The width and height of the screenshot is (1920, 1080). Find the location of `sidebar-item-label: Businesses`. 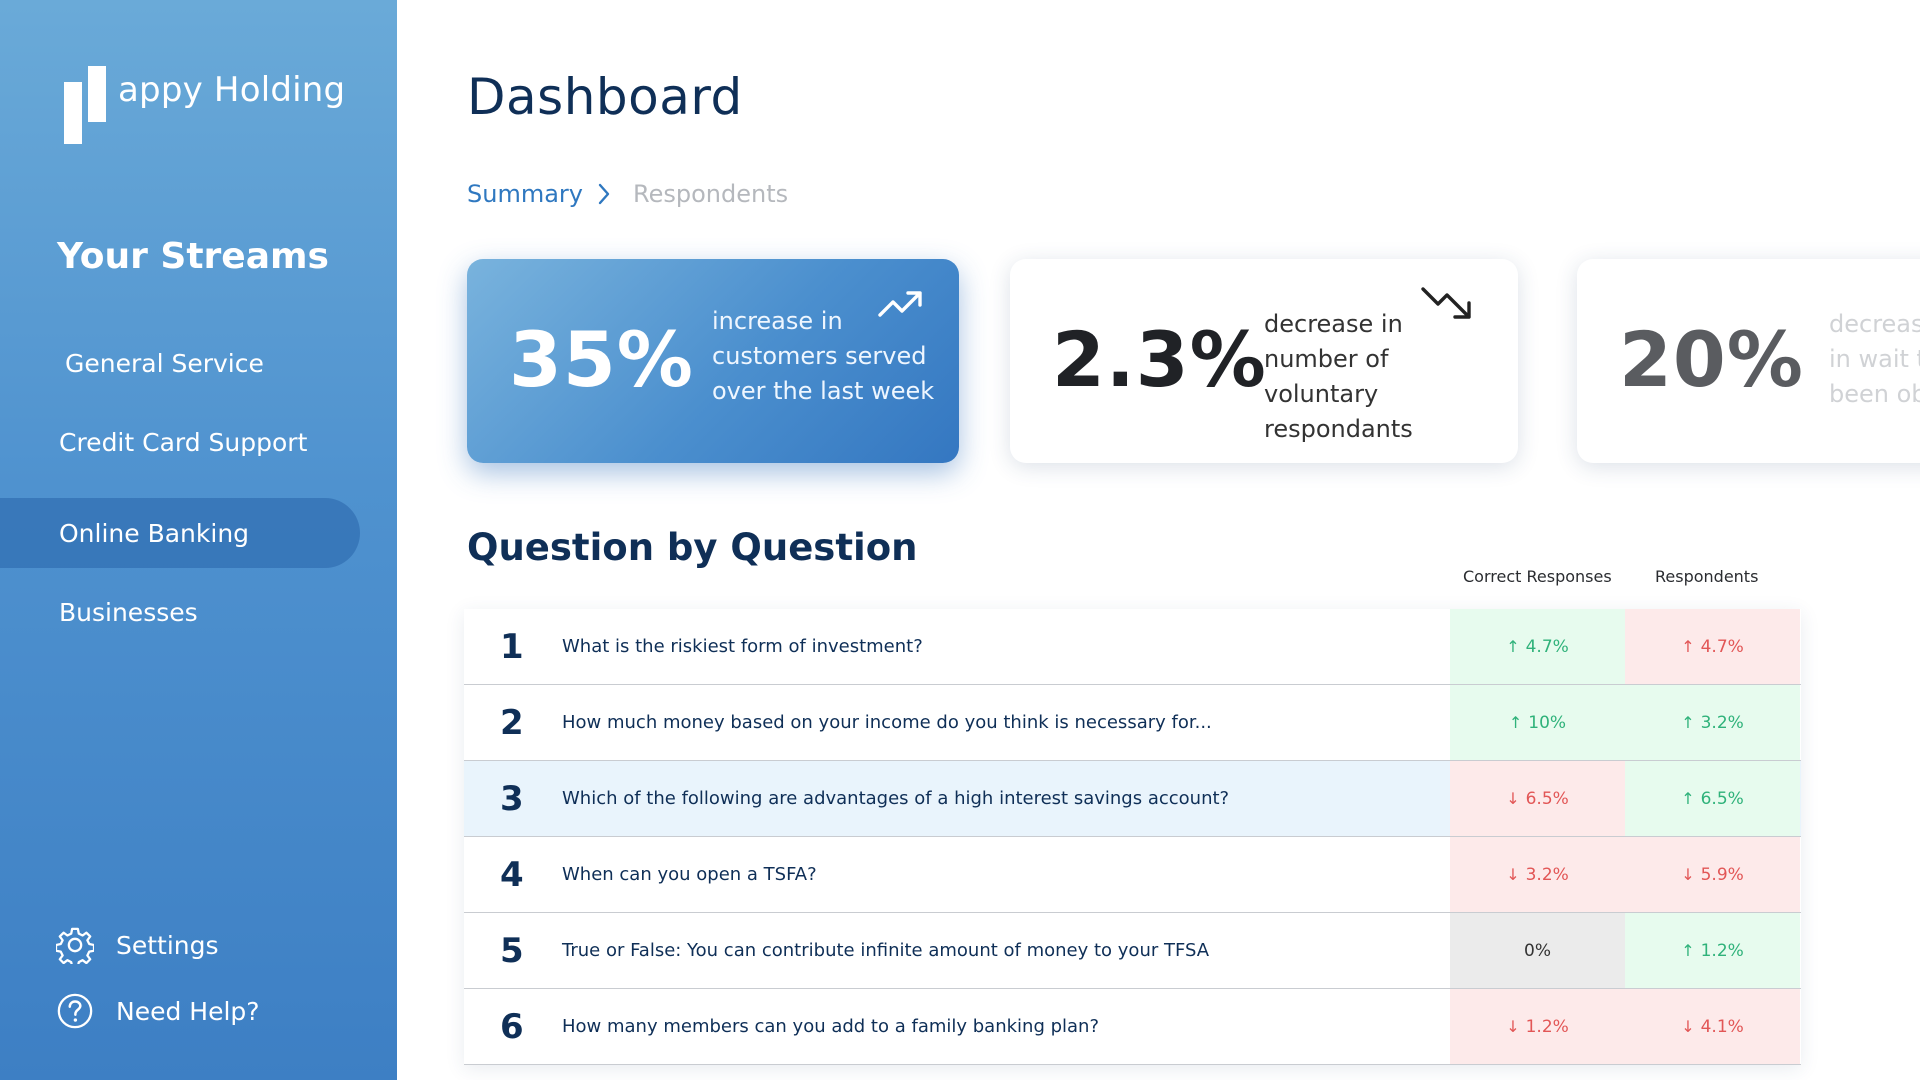

sidebar-item-label: Businesses is located at coordinates (128, 612).